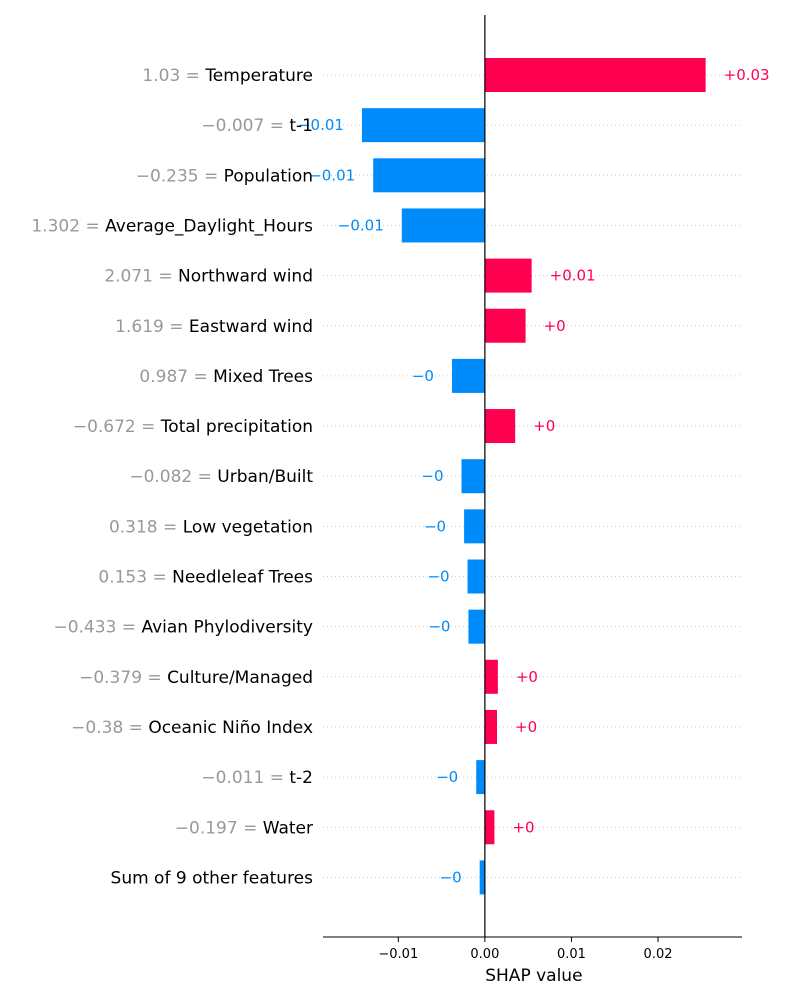  What do you see at coordinates (263, 377) in the screenshot?
I see `feature-name: Mixed Trees` at bounding box center [263, 377].